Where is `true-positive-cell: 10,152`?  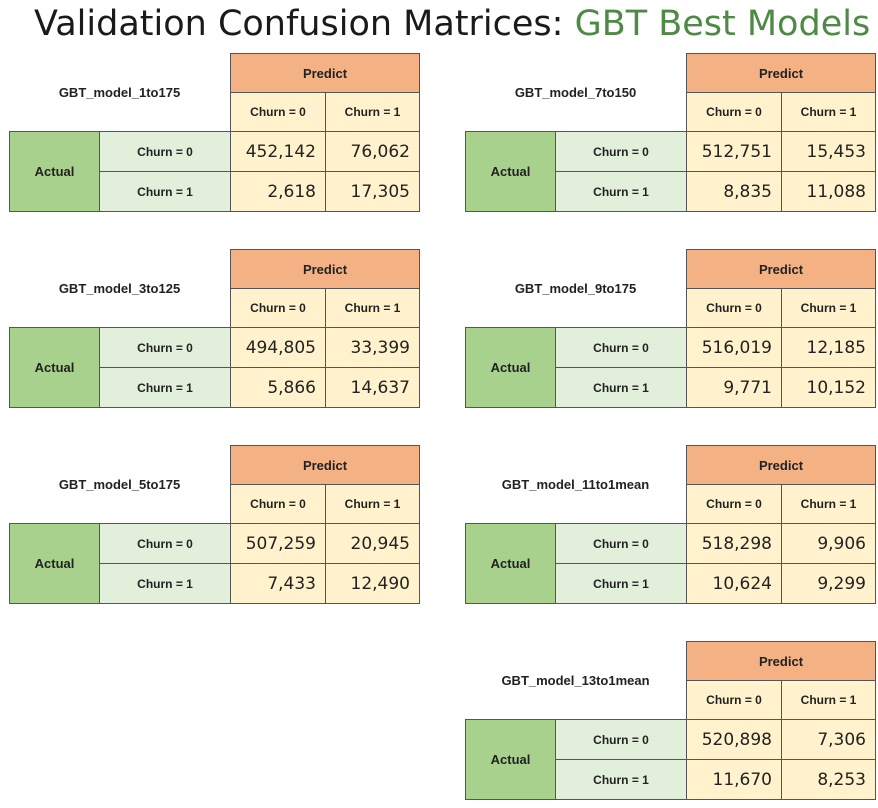
true-positive-cell: 10,152 is located at coordinates (828, 387).